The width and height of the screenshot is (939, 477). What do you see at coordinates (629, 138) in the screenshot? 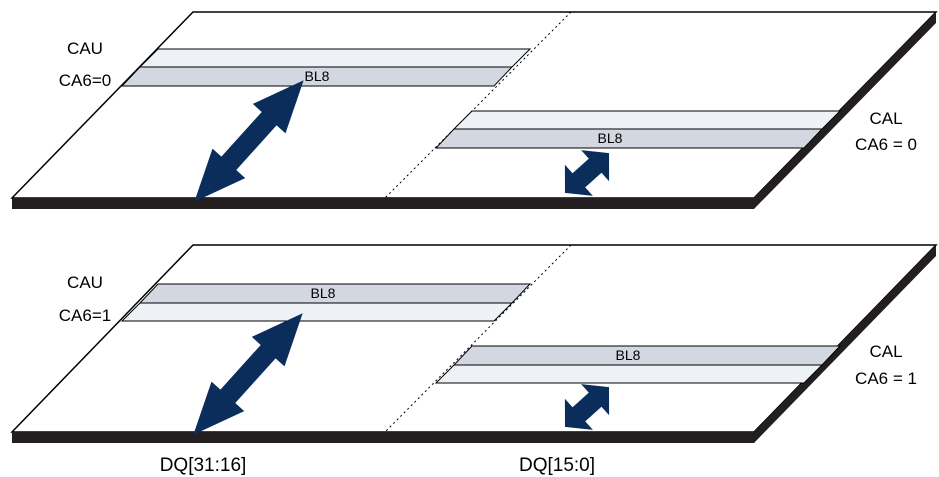
I see `top-cal-burst-stripe` at bounding box center [629, 138].